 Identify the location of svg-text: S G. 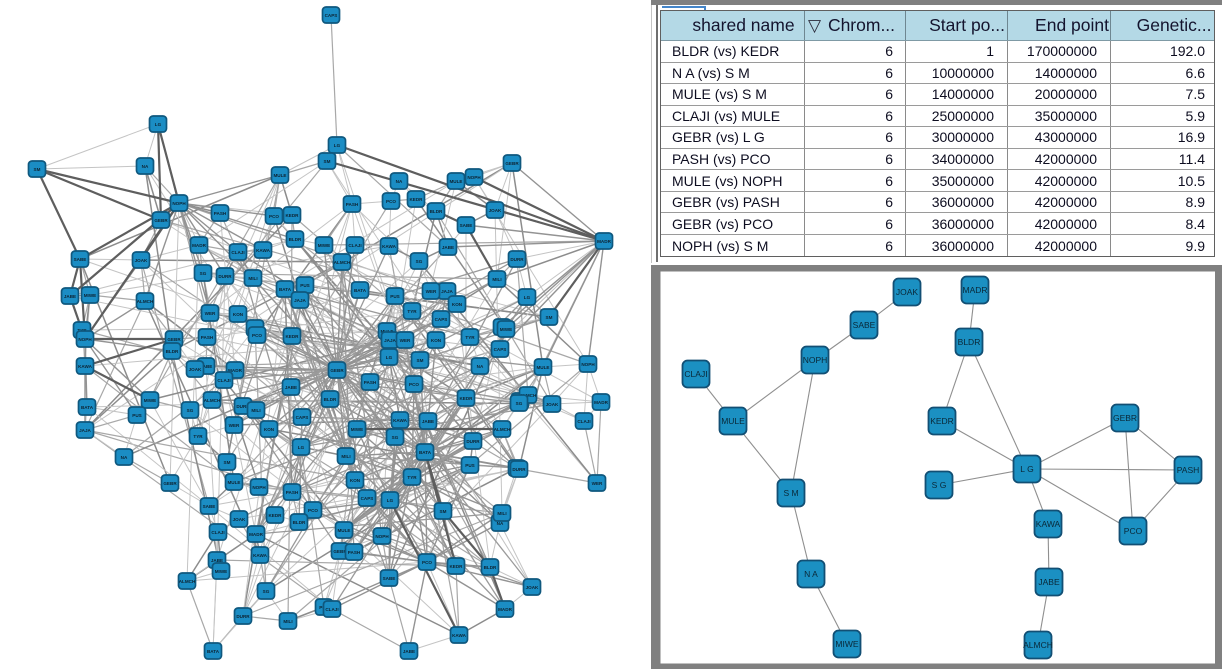
(939, 485).